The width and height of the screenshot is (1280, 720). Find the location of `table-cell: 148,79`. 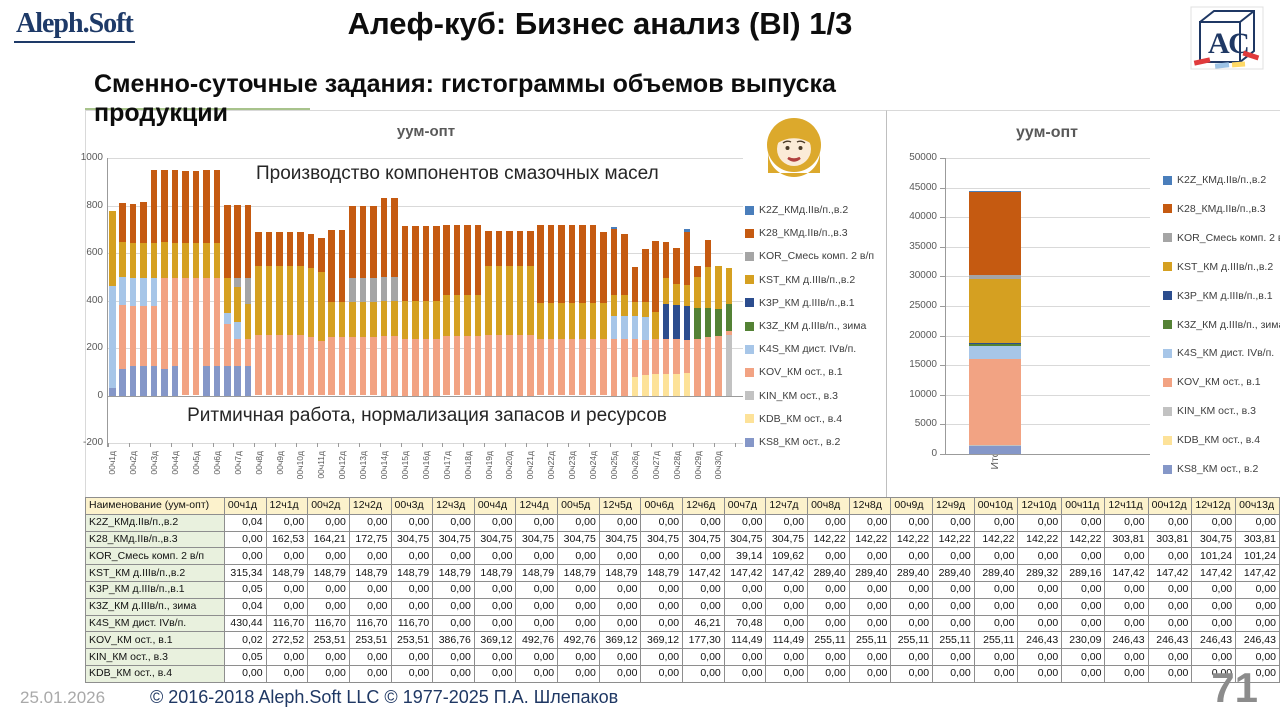

table-cell: 148,79 is located at coordinates (662, 573).